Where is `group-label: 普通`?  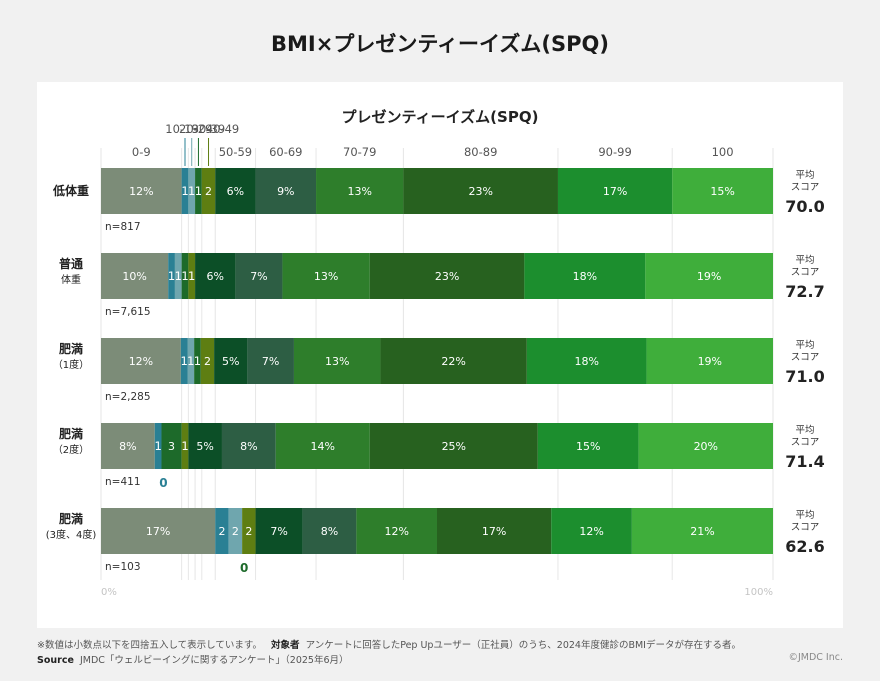
group-label: 普通 is located at coordinates (71, 263).